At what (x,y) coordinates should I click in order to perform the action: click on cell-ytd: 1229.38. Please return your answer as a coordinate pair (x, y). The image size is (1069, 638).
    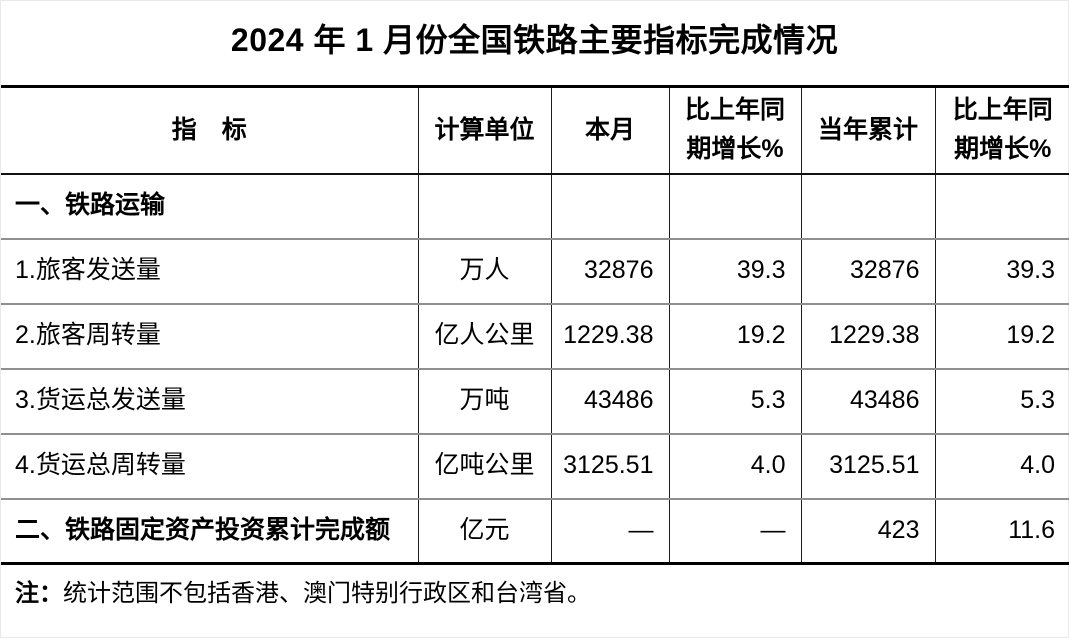
    Looking at the image, I should click on (867, 336).